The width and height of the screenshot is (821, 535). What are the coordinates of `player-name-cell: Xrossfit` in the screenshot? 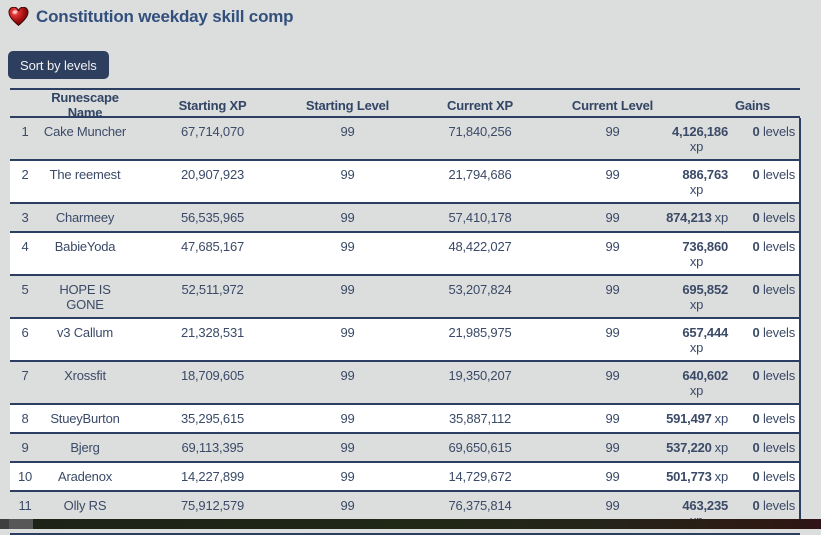 It's located at (85, 375).